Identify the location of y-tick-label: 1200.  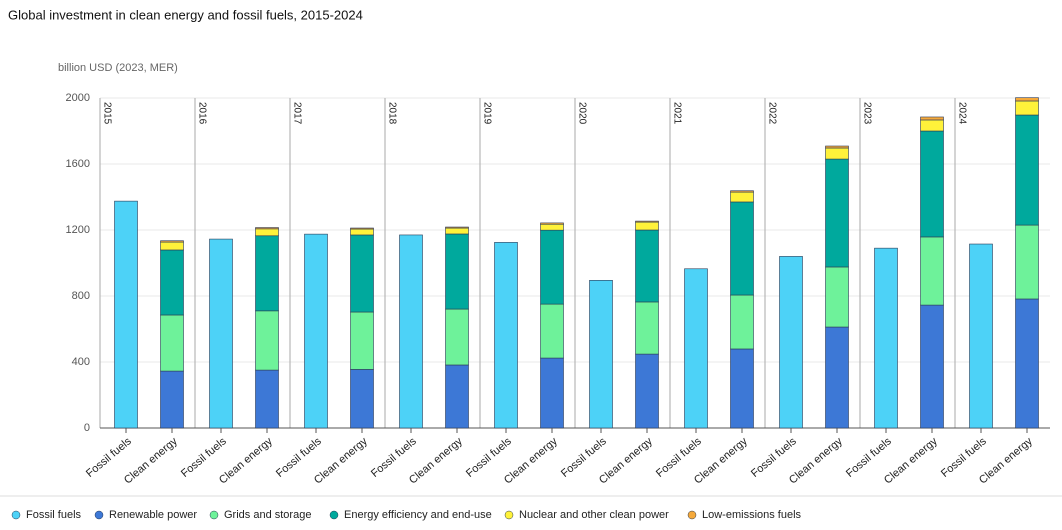
(78, 230).